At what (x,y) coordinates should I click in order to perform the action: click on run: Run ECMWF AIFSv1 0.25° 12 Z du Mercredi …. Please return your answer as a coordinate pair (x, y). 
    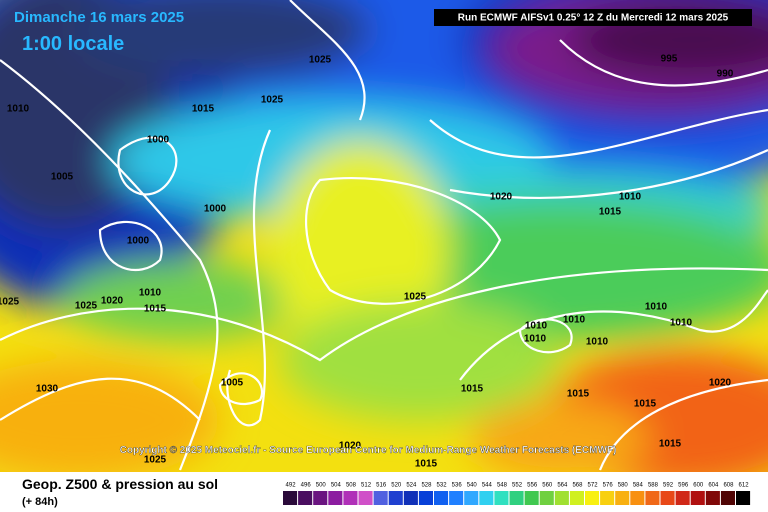
    Looking at the image, I should click on (593, 18).